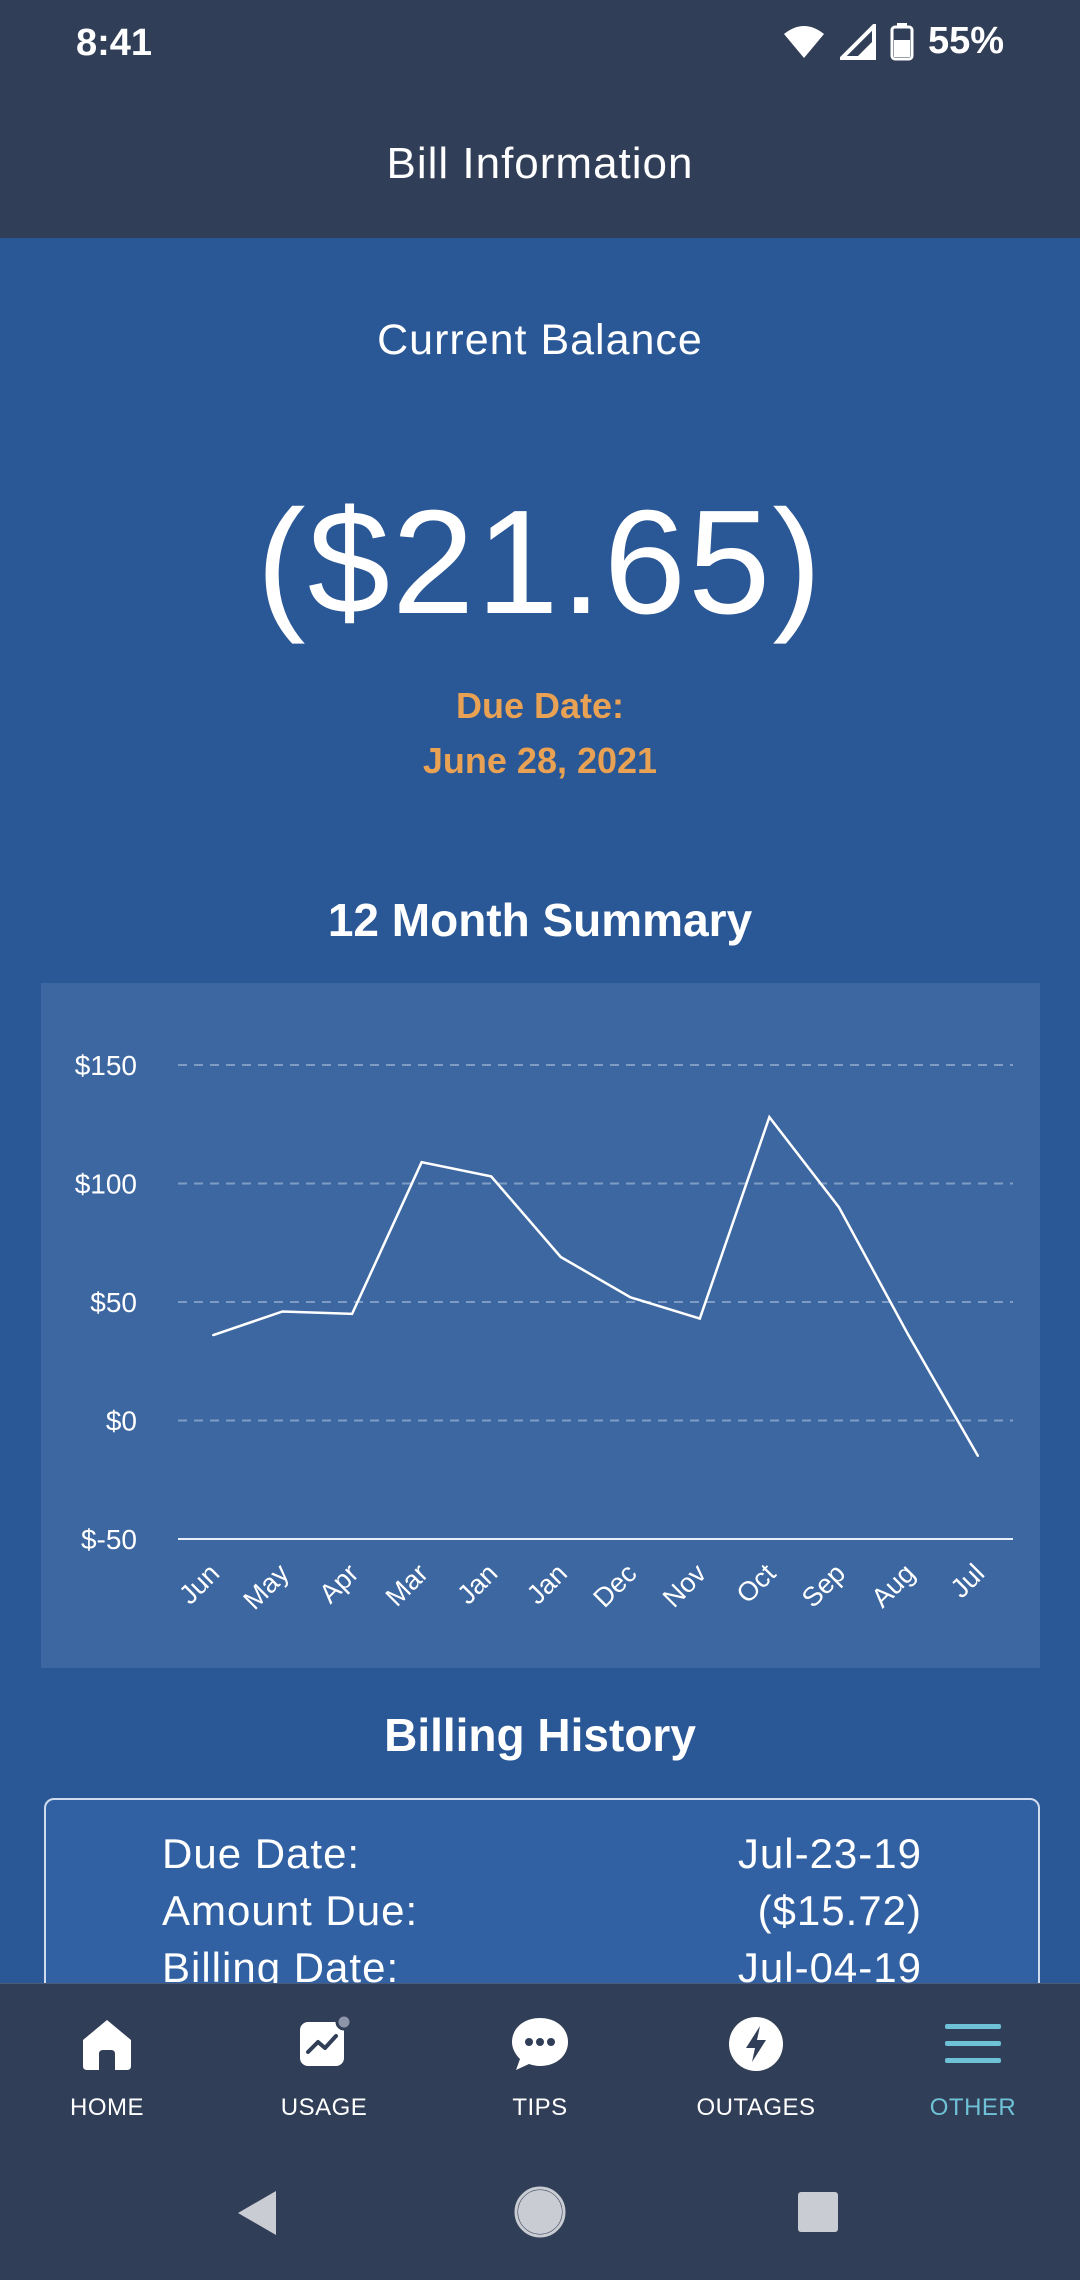 This screenshot has width=1080, height=2280. What do you see at coordinates (107, 2045) in the screenshot?
I see `home-icon` at bounding box center [107, 2045].